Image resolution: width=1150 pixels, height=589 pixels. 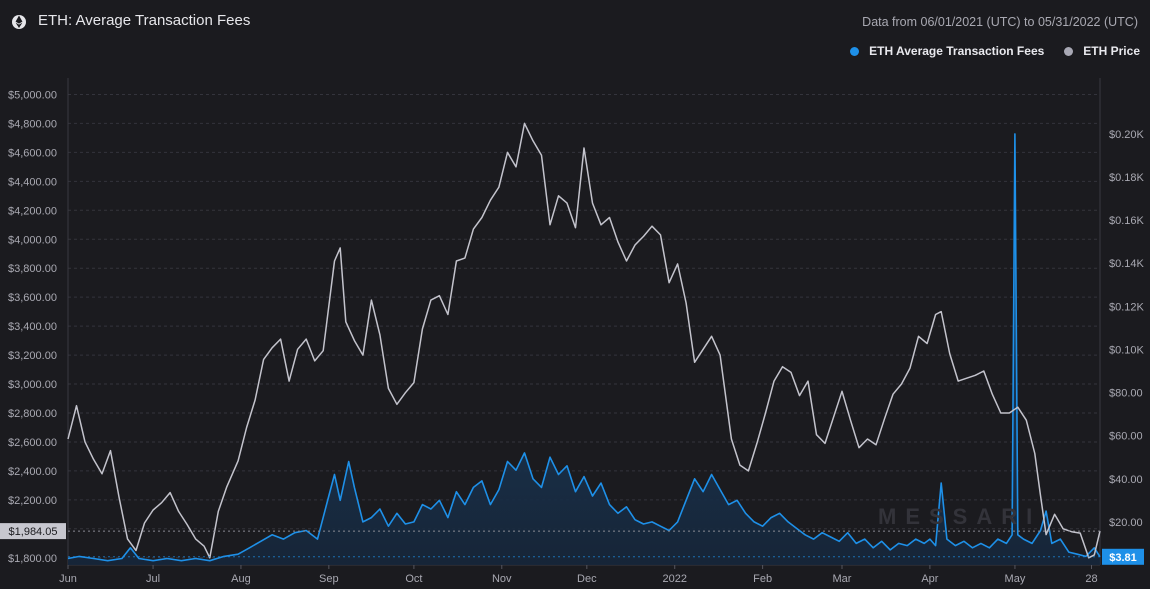 What do you see at coordinates (1127, 264) in the screenshot?
I see `right-tick-label: $0.14K` at bounding box center [1127, 264].